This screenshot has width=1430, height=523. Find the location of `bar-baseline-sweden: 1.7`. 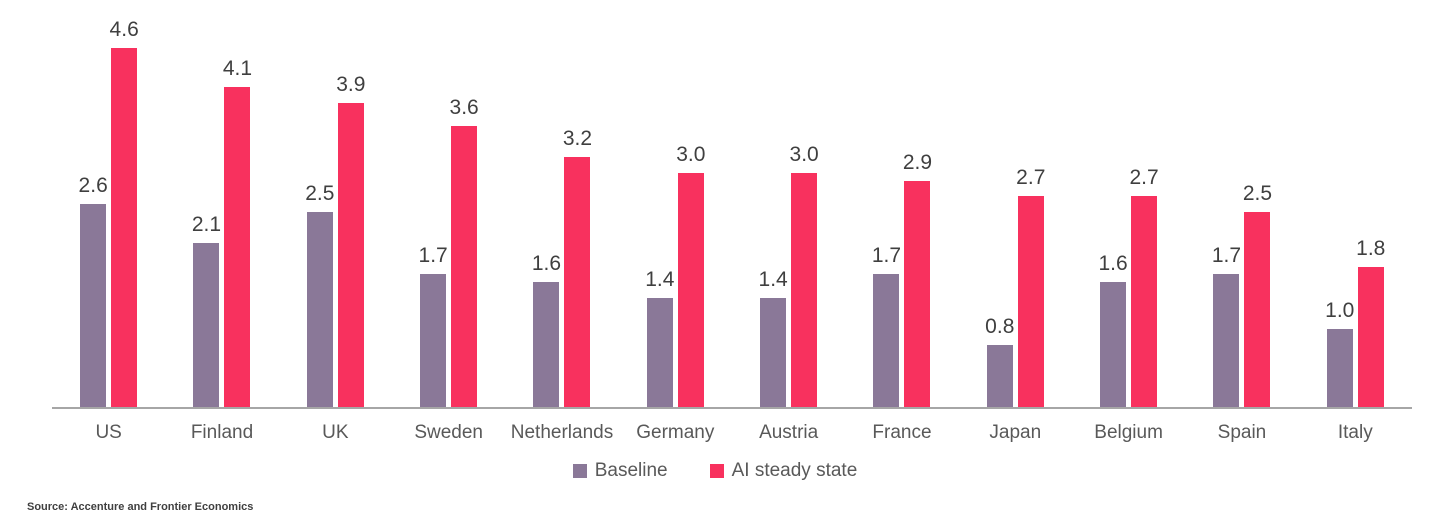

bar-baseline-sweden: 1.7 is located at coordinates (433, 325).